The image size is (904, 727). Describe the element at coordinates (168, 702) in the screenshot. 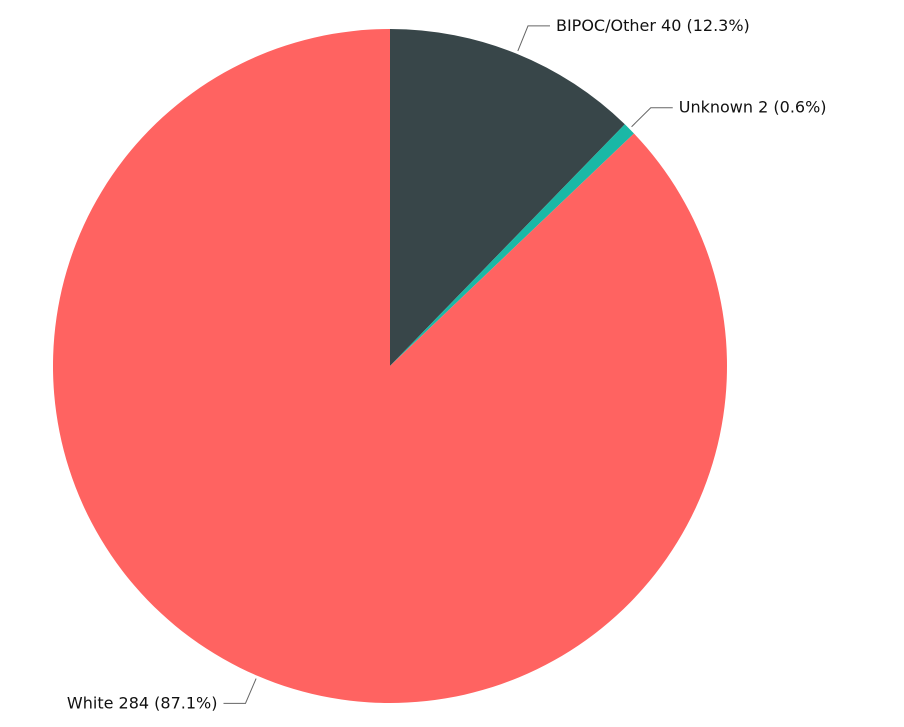

I see `slice-value: 284 (87.1%)` at that location.